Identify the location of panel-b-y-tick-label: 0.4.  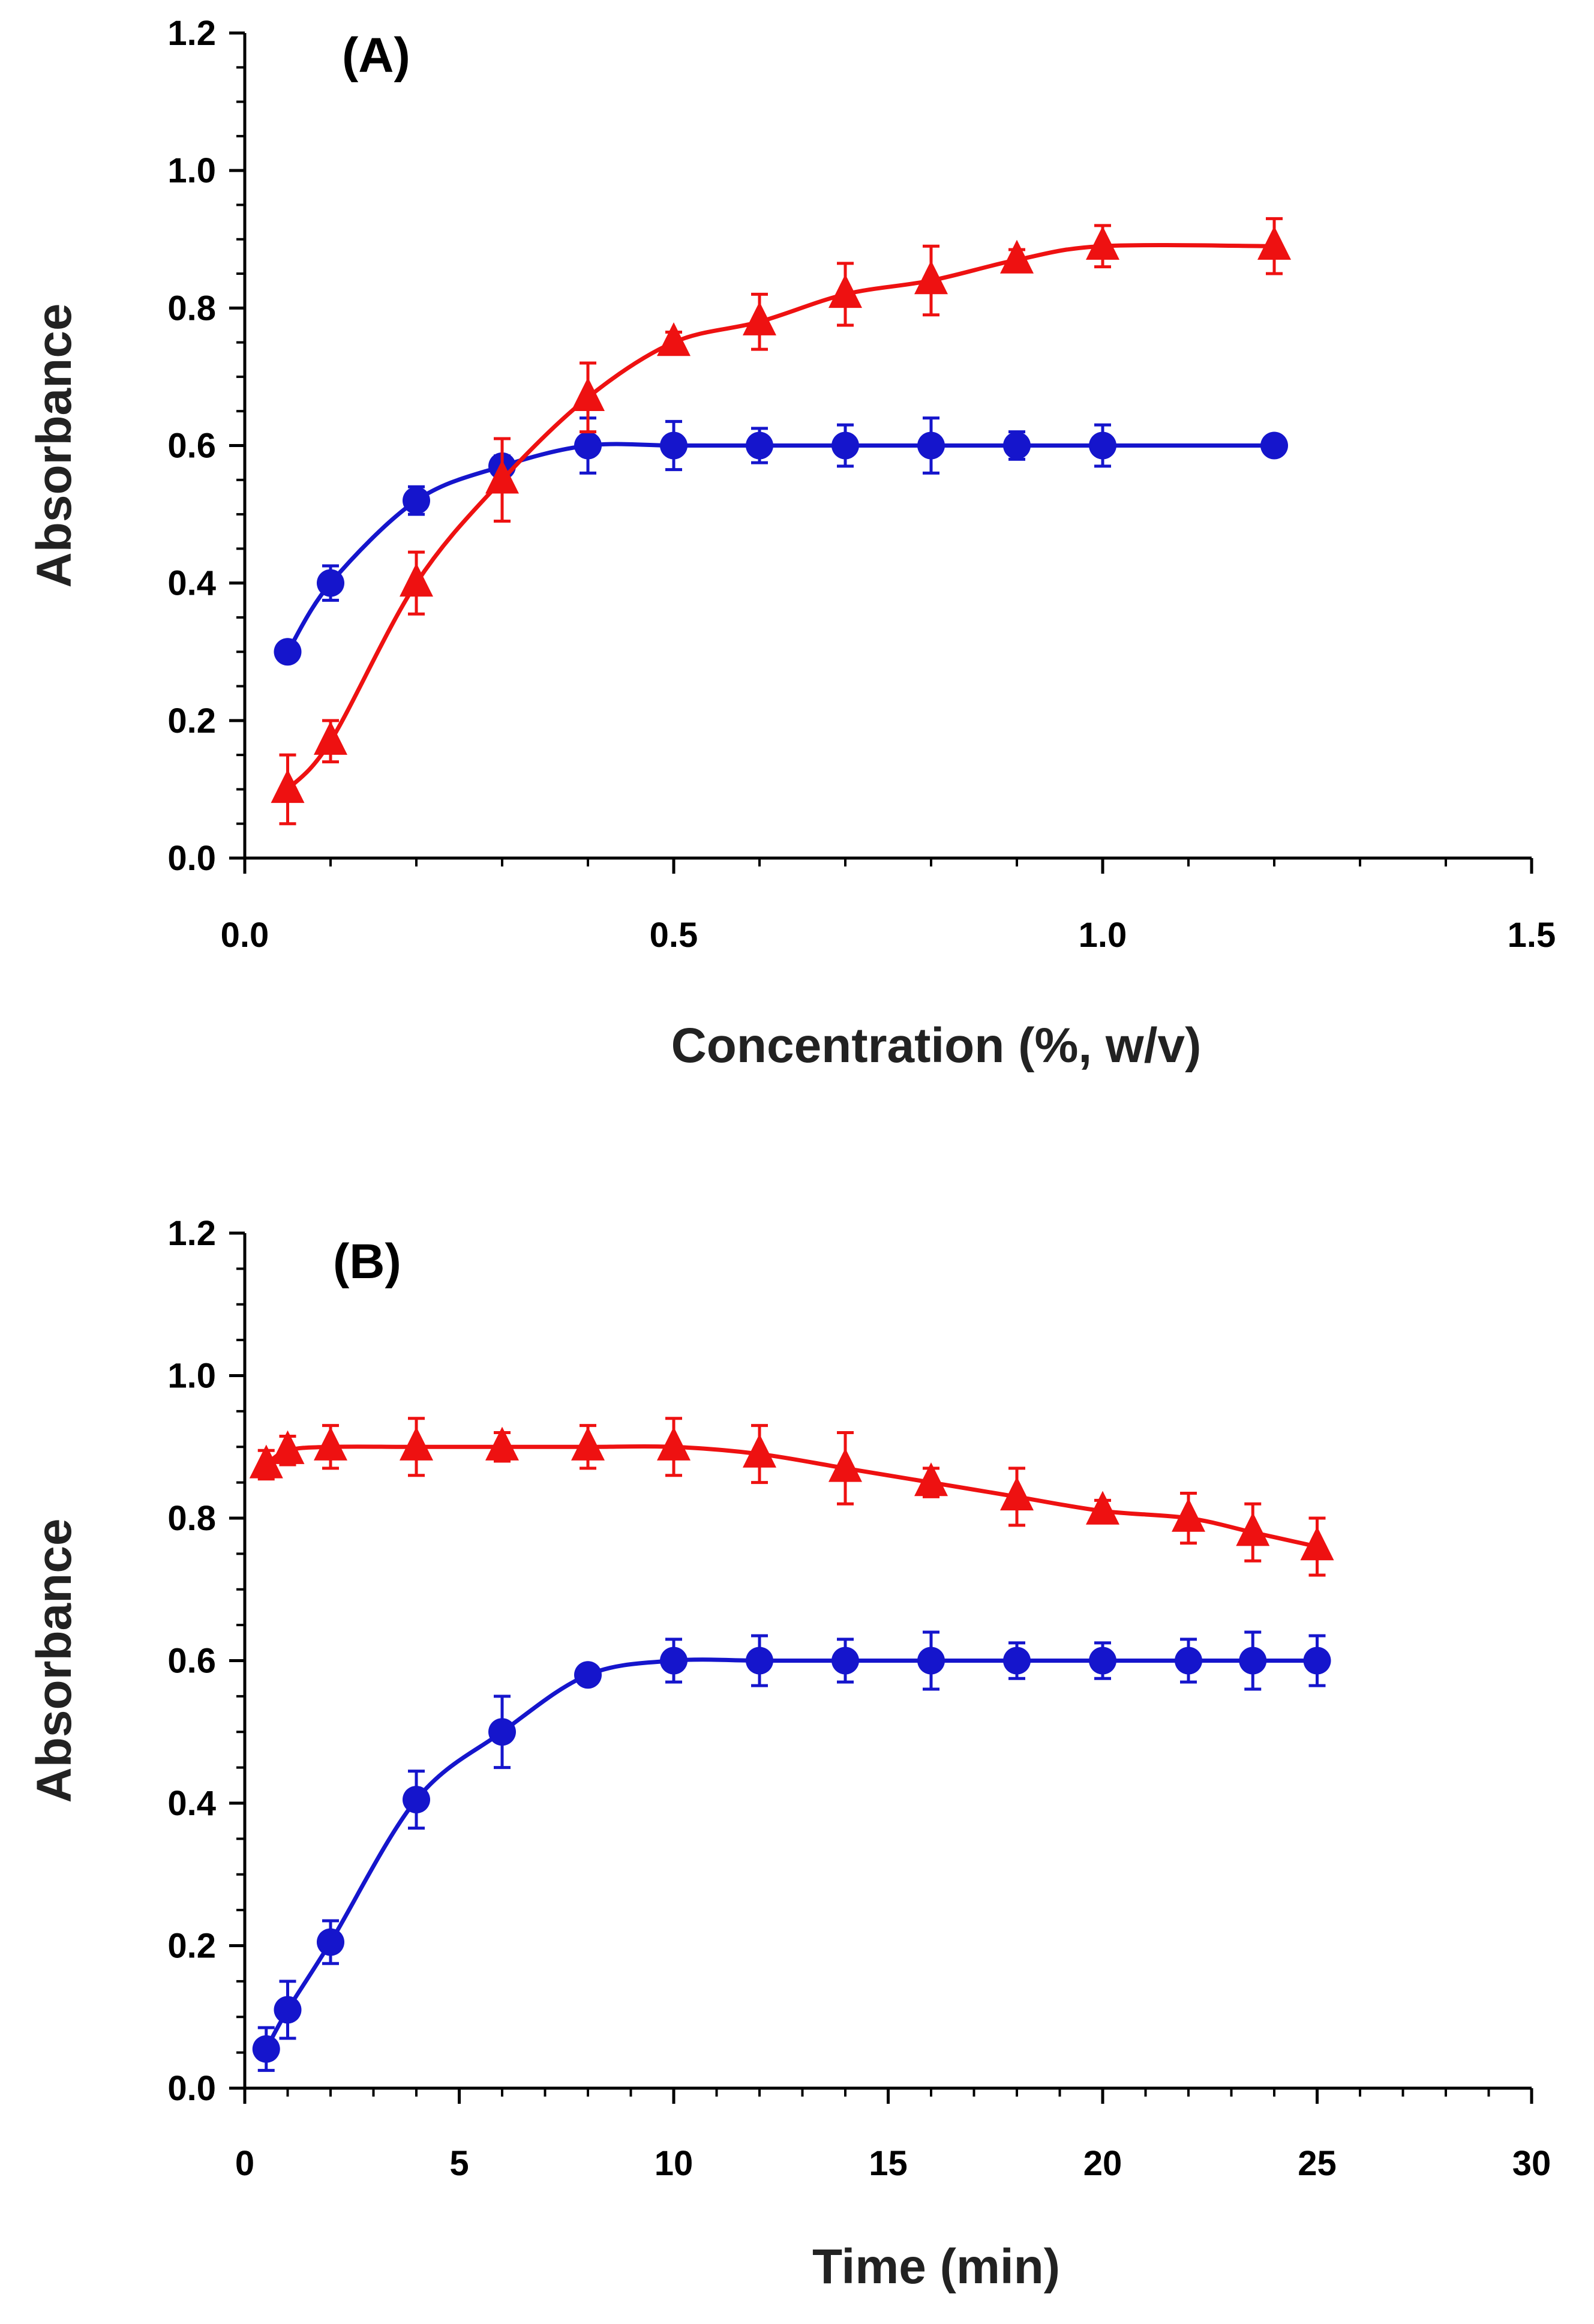
(191, 1803).